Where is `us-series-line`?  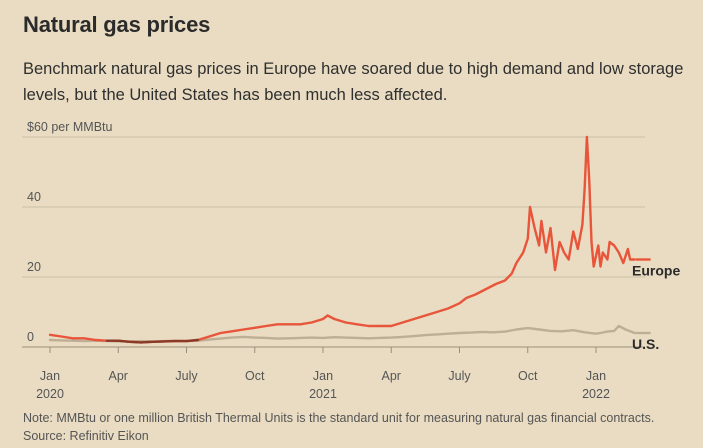
us-series-line is located at coordinates (342, 333).